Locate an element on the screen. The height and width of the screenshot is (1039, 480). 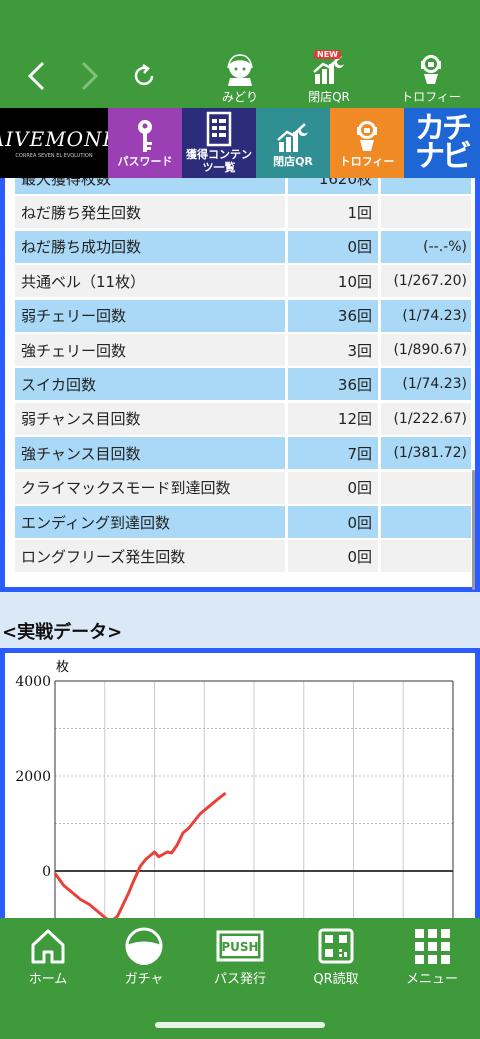
stat-label: 最大獲得枚数 is located at coordinates (150, 186).